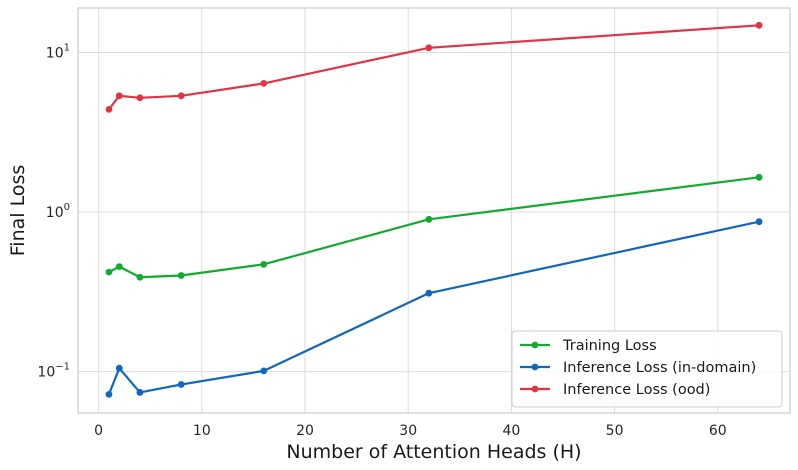 The height and width of the screenshot is (470, 798). I want to click on y-axis-ticks: 10⁻¹ 10⁰ 10¹, so click(53, 211).